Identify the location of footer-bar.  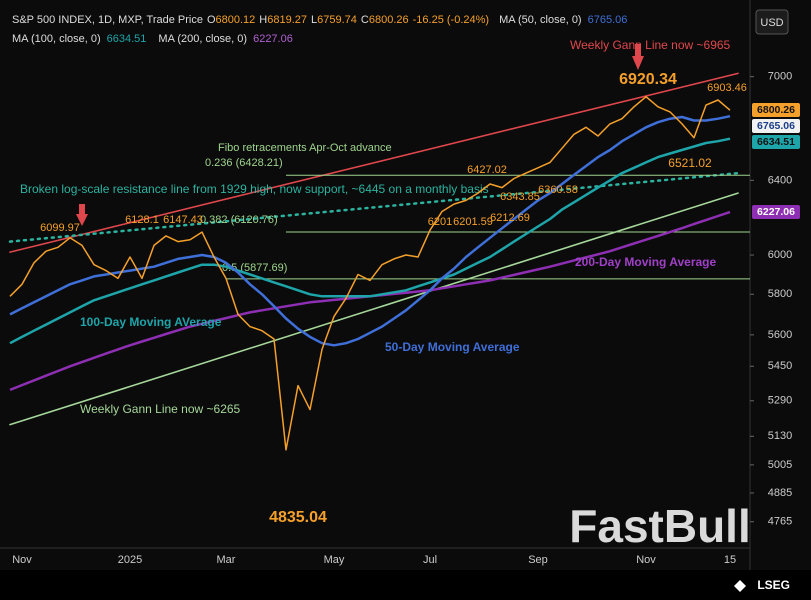
(405, 585).